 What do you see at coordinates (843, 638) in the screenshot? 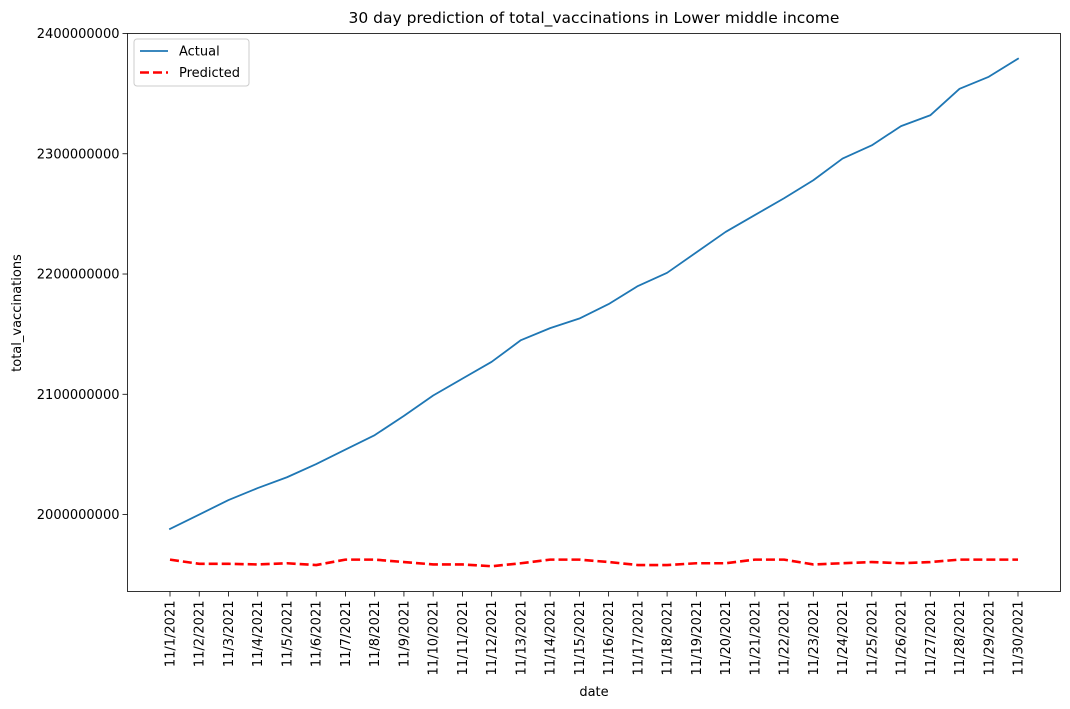
I see `x-tick-label: 11/24/2021` at bounding box center [843, 638].